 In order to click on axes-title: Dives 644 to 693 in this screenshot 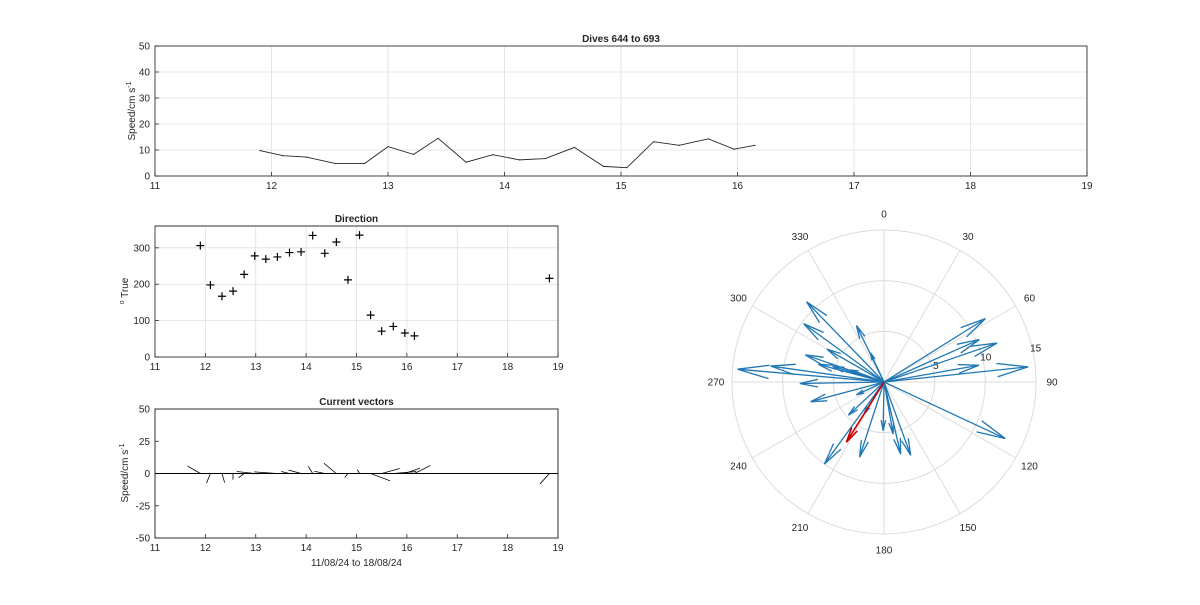, I will do `click(621, 39)`.